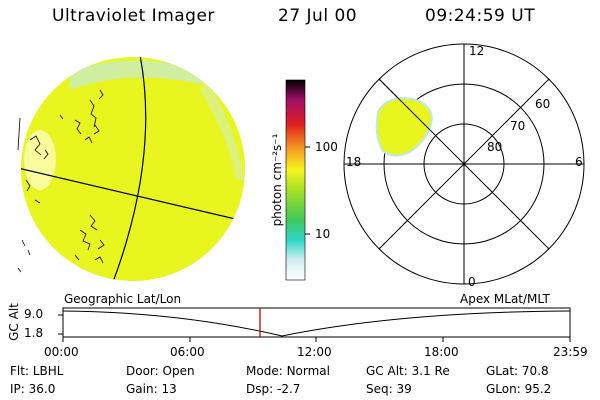 The height and width of the screenshot is (400, 600). What do you see at coordinates (19, 371) in the screenshot?
I see `info-flt-label: Flt:` at bounding box center [19, 371].